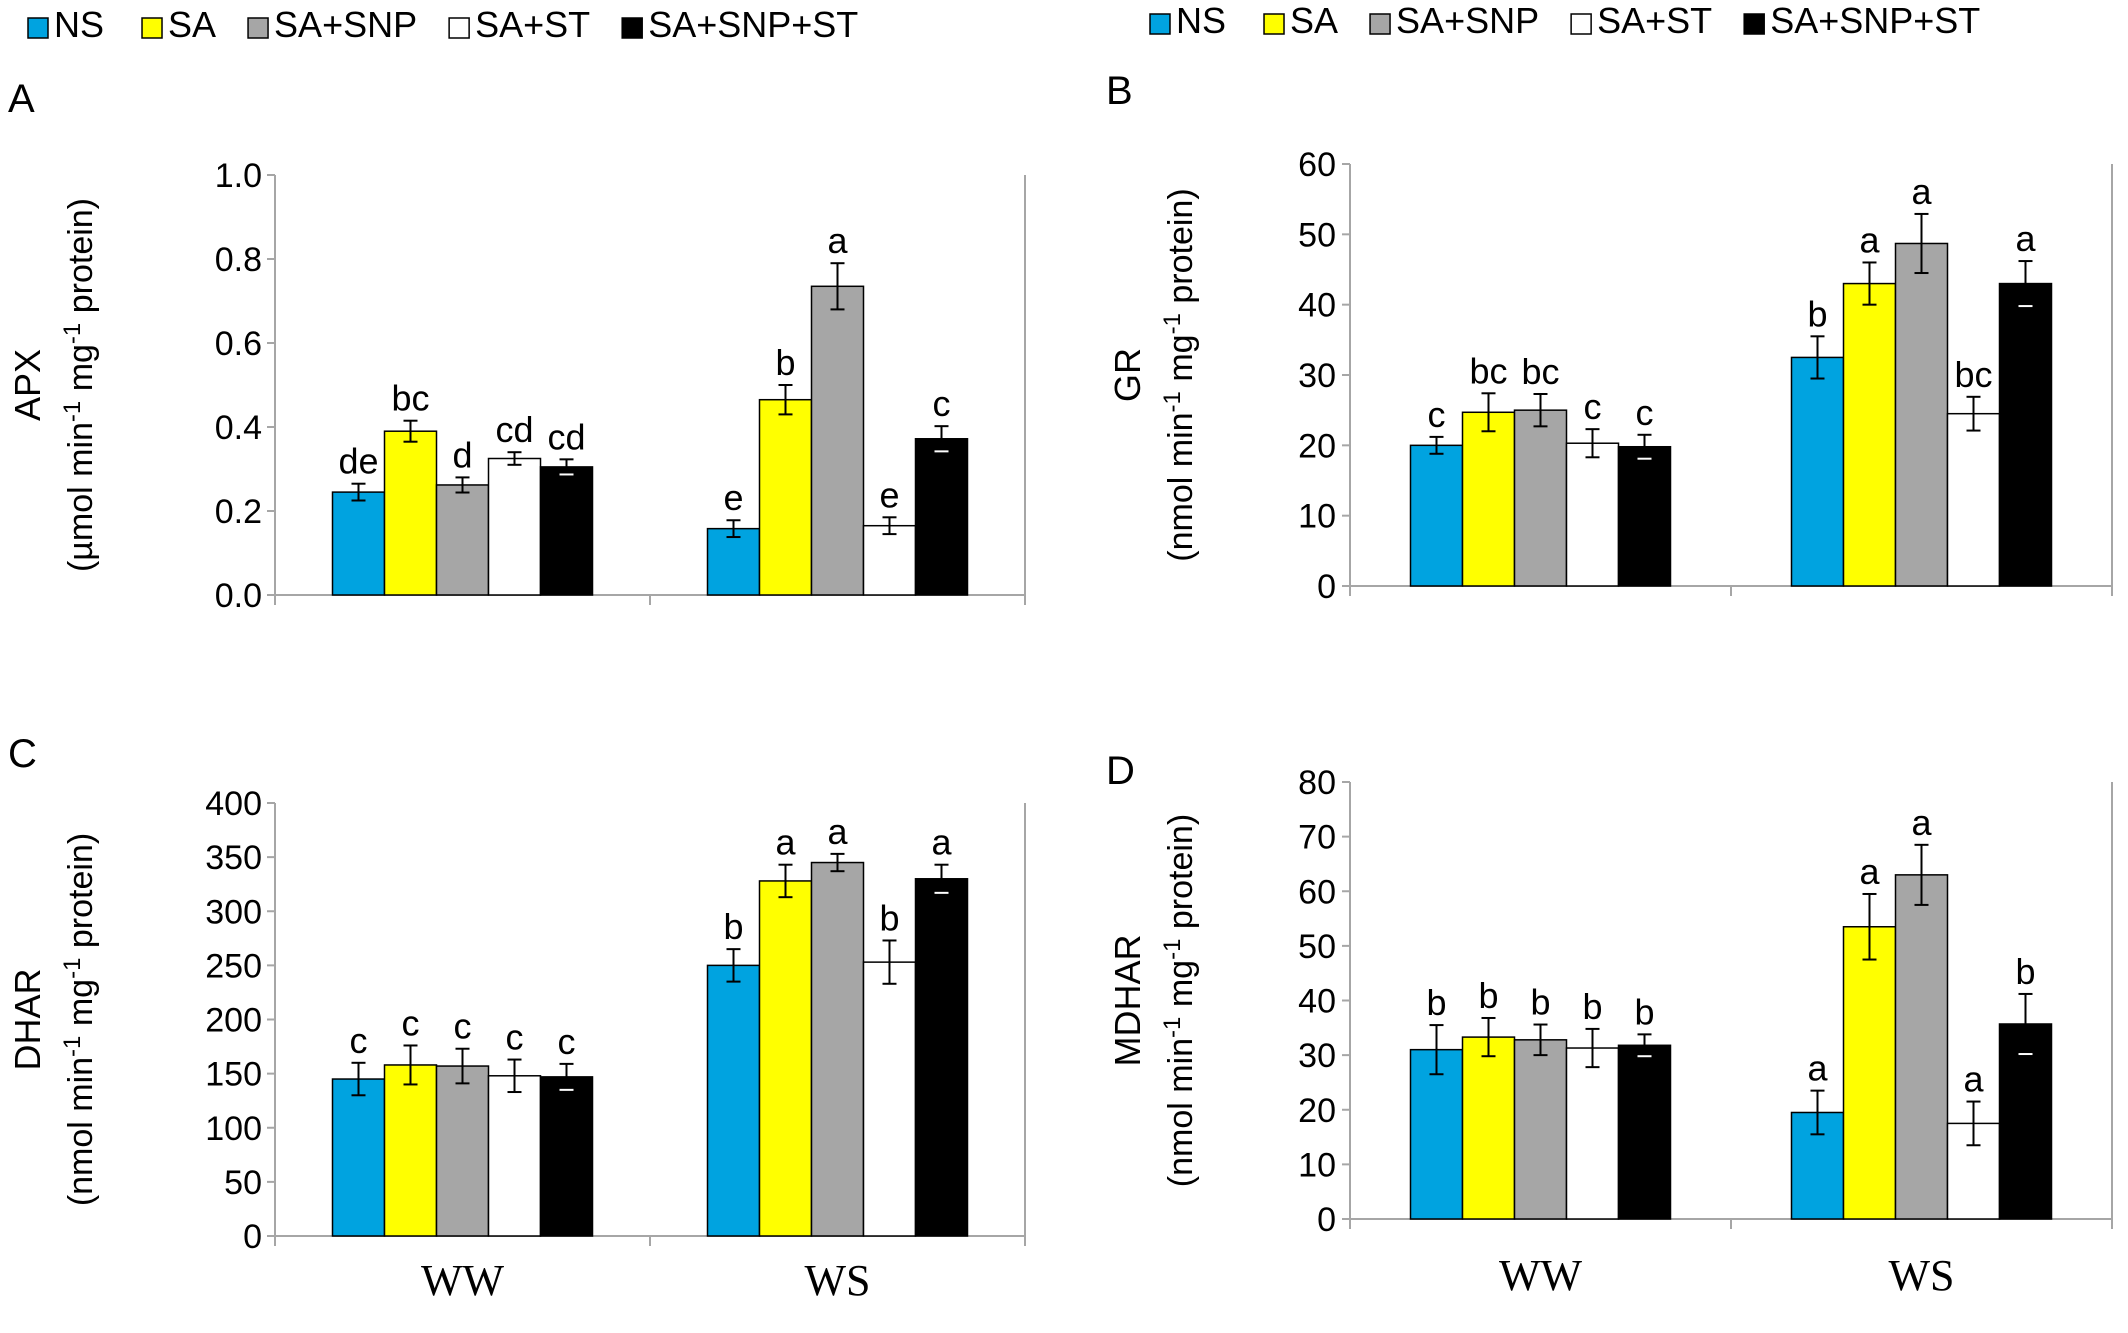 Image resolution: width=2128 pixels, height=1333 pixels. Describe the element at coordinates (79, 1019) in the screenshot. I see `y-axis-unit: (nmol min-1 mg-1 protein)` at that location.